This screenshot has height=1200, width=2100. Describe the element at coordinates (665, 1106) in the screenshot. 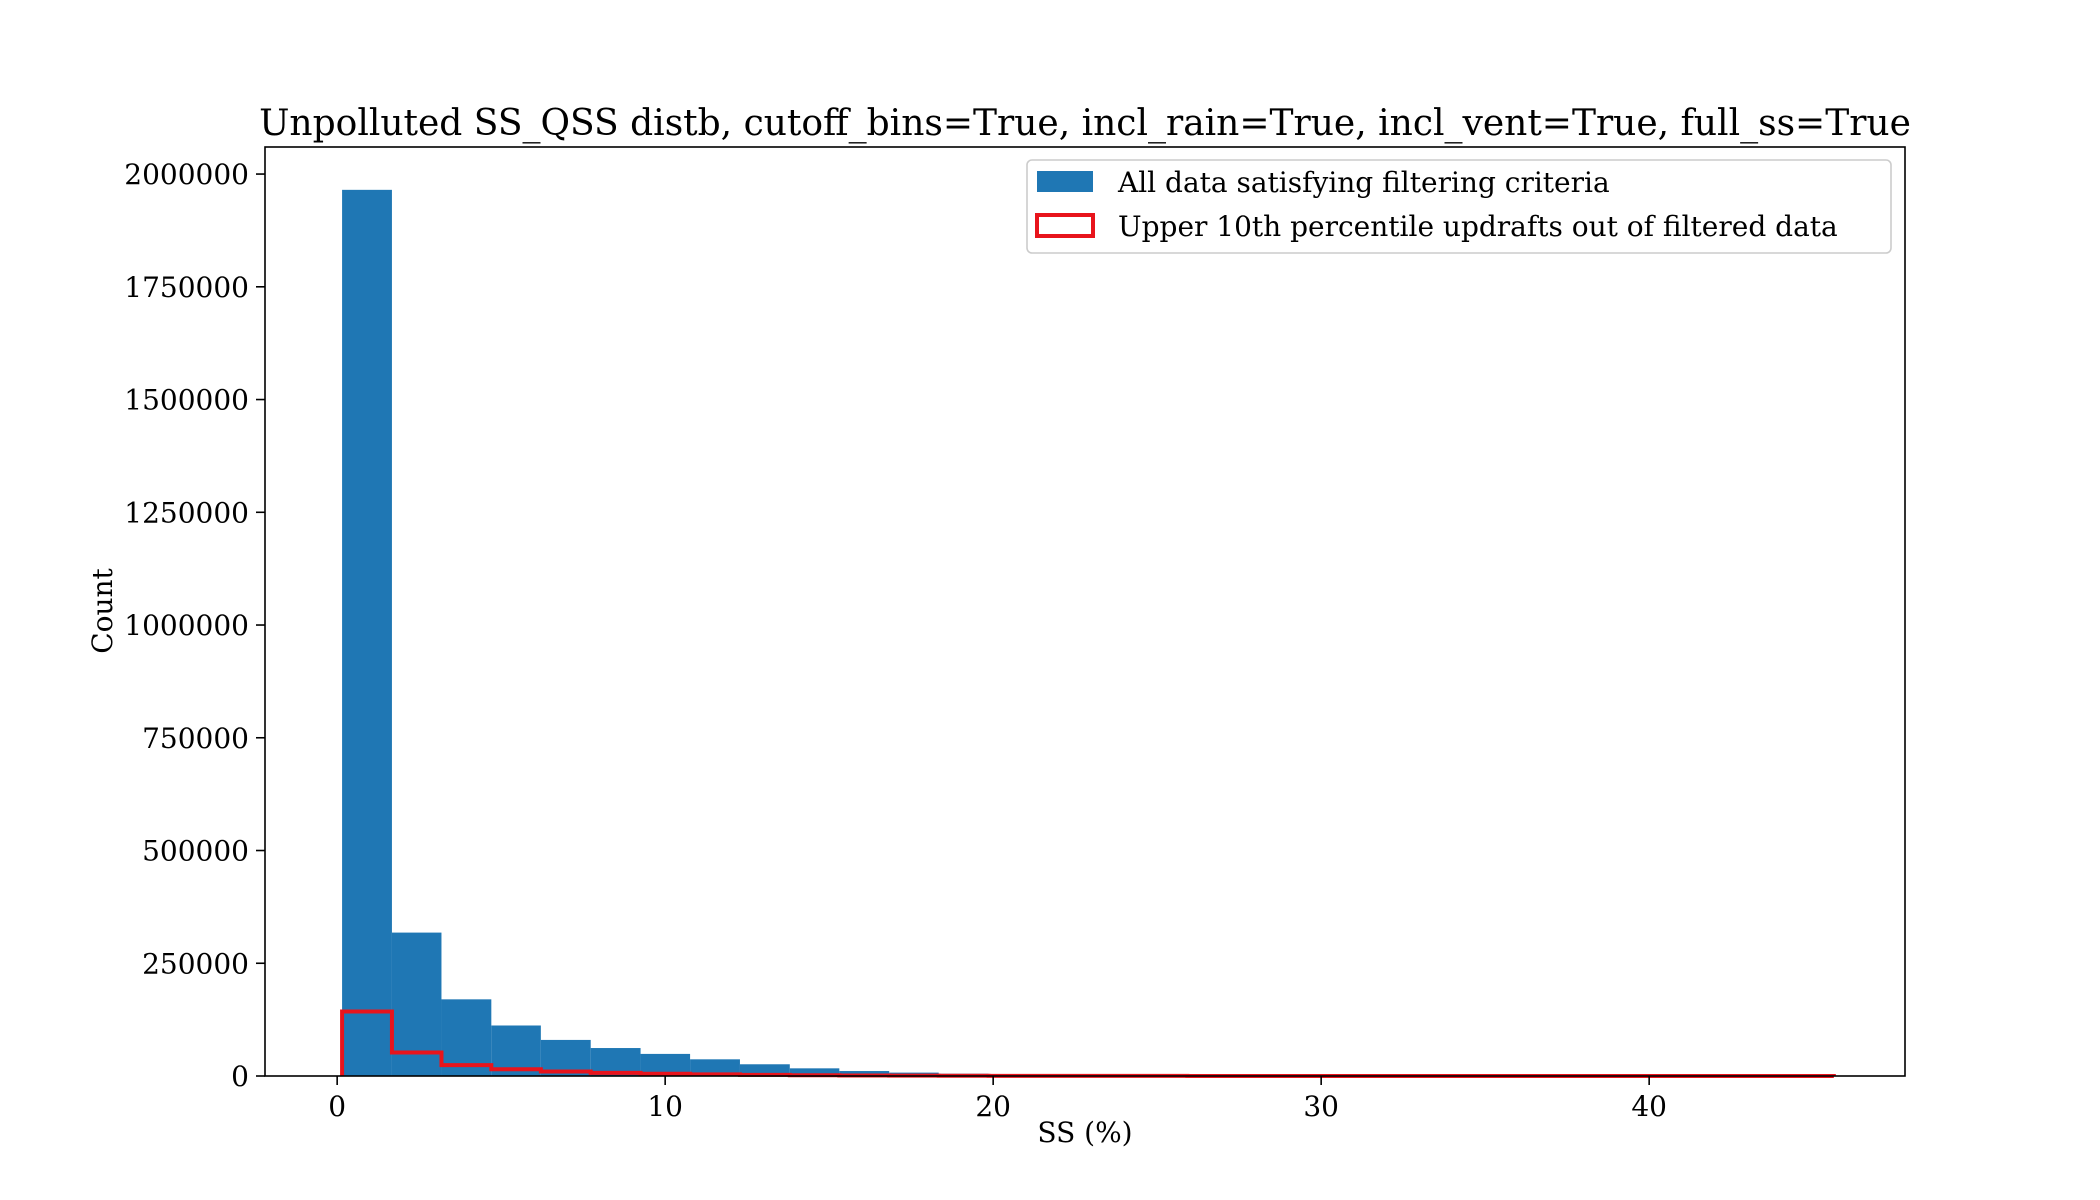

I see `x-tick-label: 10` at that location.